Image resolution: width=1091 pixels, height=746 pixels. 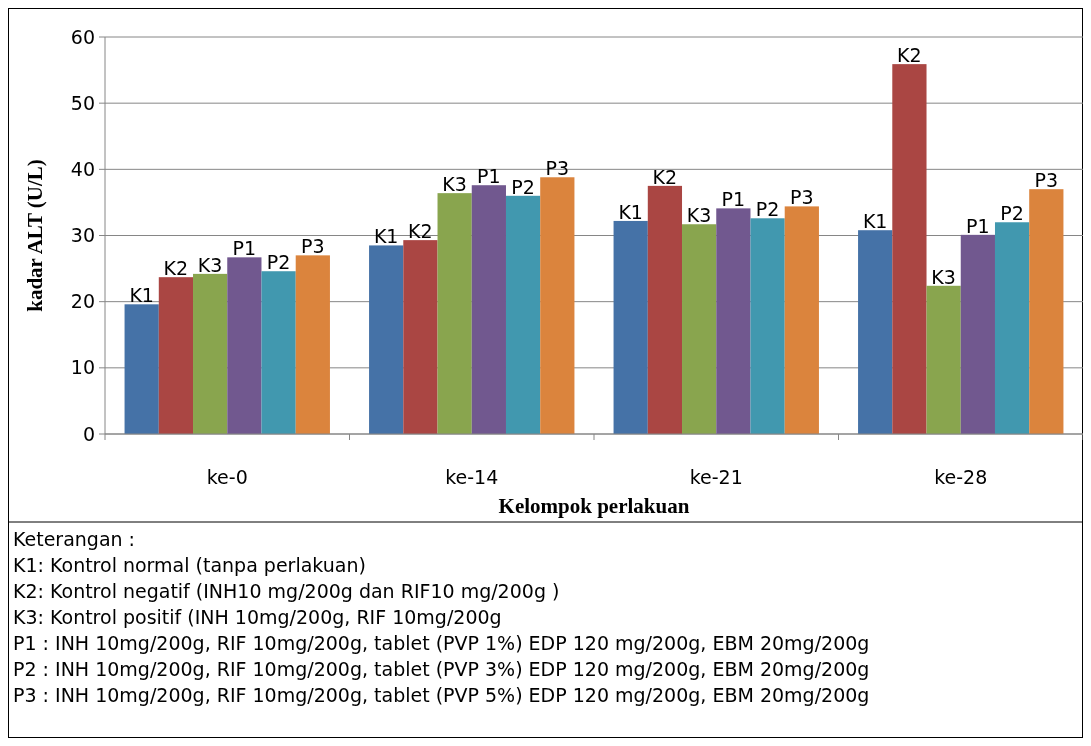 I want to click on series-label: P3, so click(x=557, y=168).